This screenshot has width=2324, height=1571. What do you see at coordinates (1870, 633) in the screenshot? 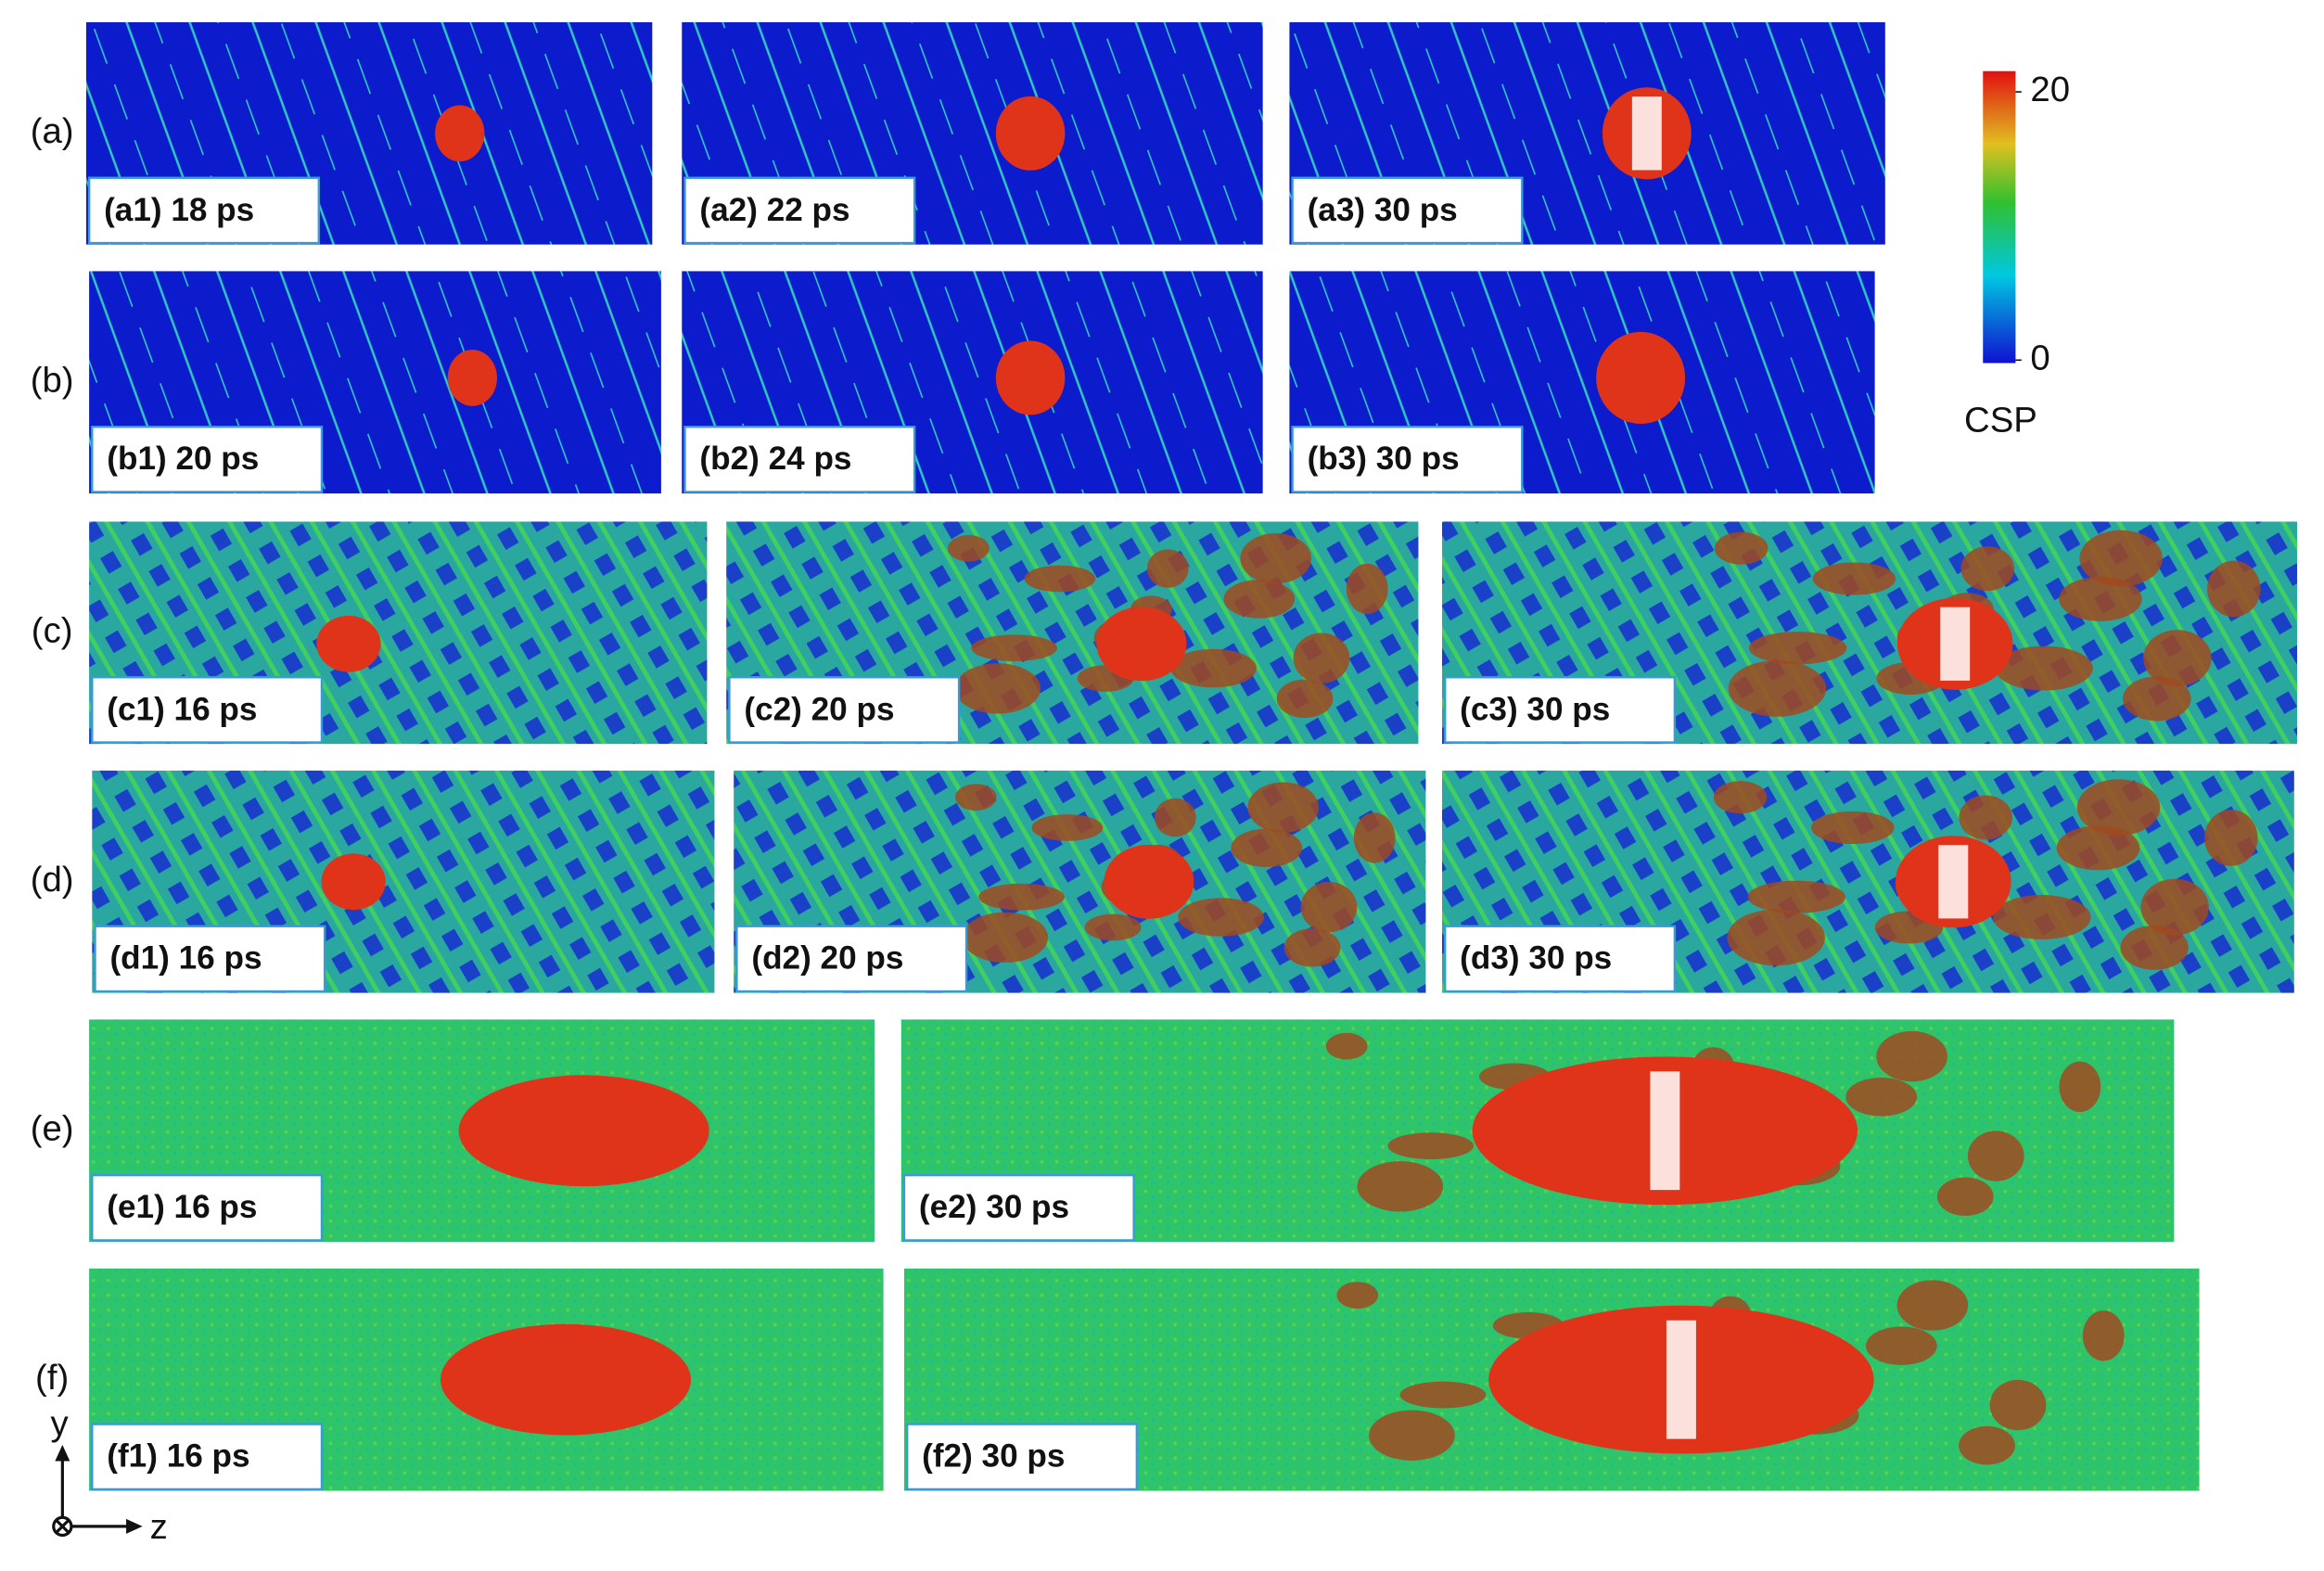
I see `snapshot-panel: (c3) 30 ps` at bounding box center [1870, 633].